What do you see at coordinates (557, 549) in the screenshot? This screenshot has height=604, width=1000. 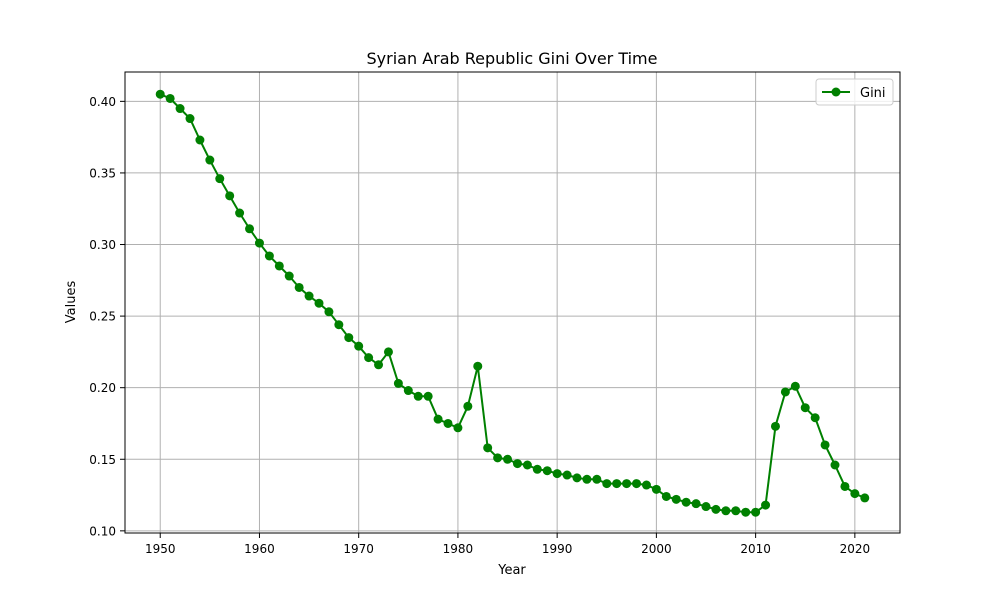 I see `x-tick-label: 1990` at bounding box center [557, 549].